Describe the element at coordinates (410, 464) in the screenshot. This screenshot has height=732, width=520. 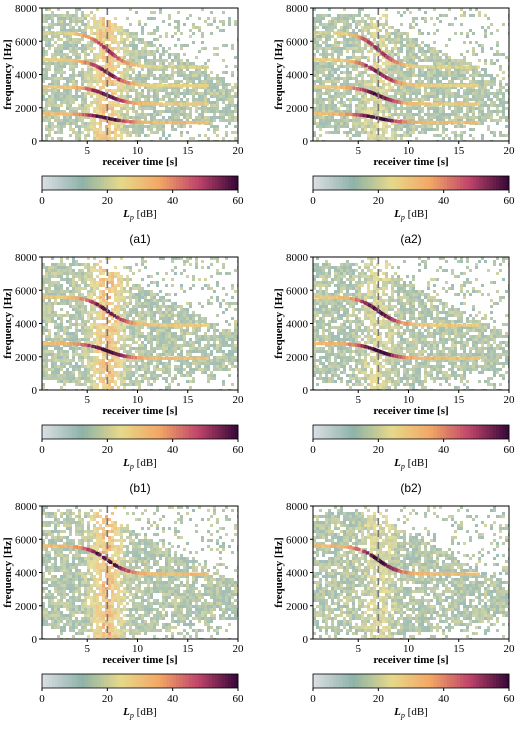
I see `colorbar-label: Lp [dB]` at that location.